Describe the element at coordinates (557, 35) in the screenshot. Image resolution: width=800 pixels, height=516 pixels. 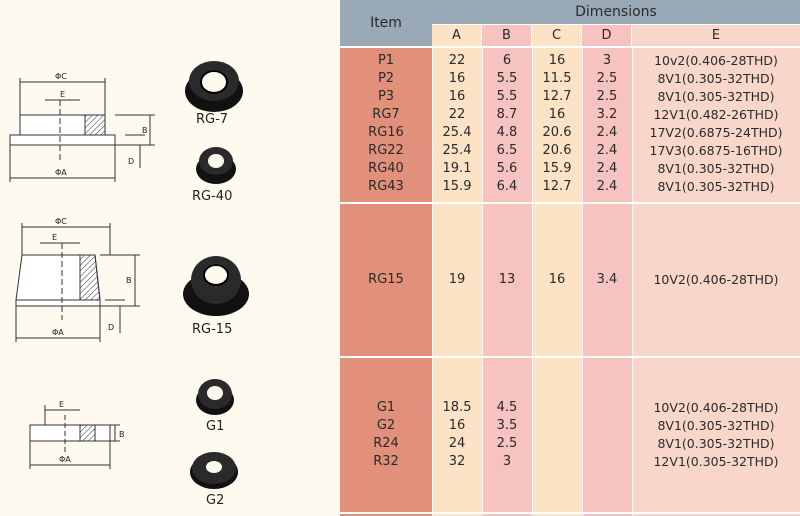
I see `col-header-c: C` at that location.